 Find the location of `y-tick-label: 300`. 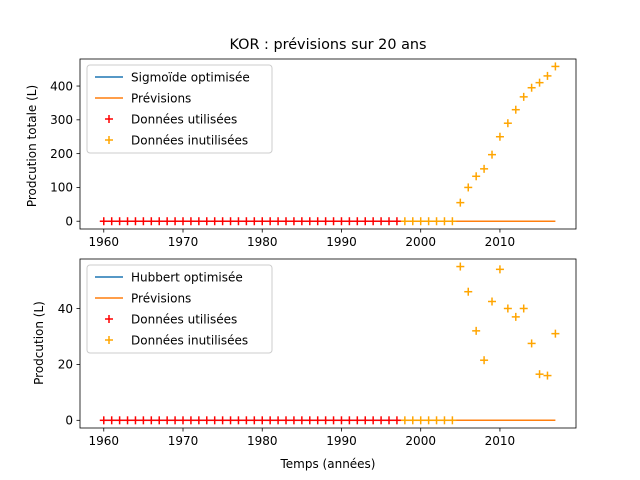

y-tick-label: 300 is located at coordinates (61, 120).